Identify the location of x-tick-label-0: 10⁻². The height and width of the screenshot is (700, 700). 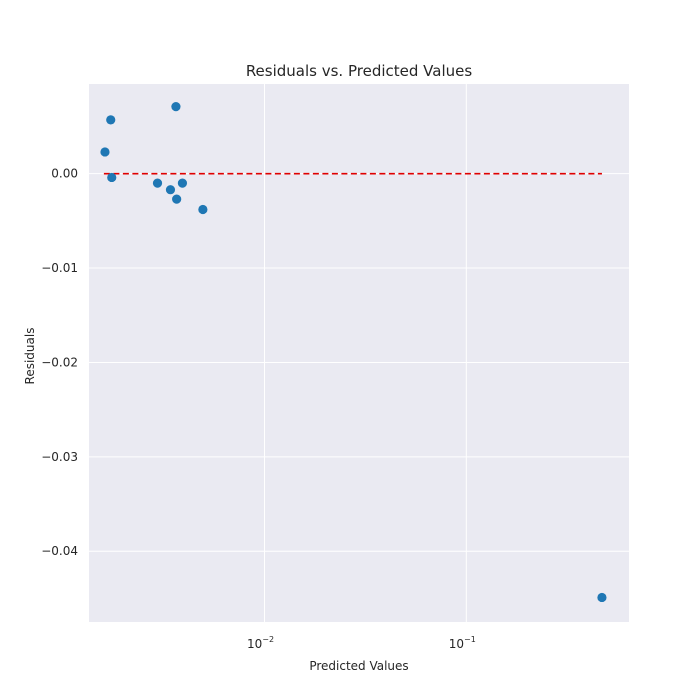
(260, 643).